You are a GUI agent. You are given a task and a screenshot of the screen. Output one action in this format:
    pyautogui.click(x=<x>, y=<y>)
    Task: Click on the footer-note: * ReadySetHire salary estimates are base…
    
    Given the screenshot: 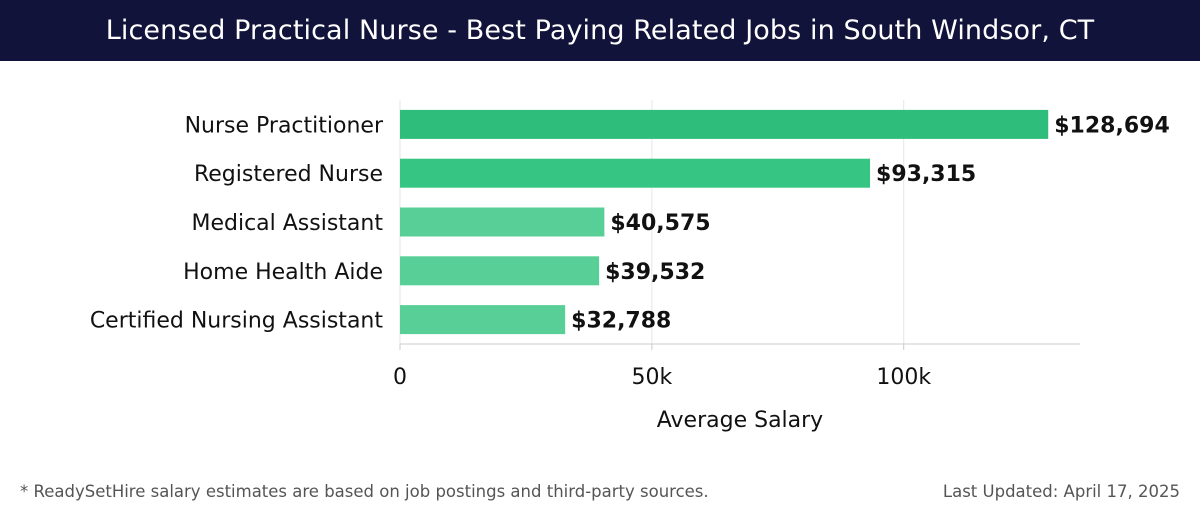 What is the action you would take?
    pyautogui.click(x=364, y=491)
    